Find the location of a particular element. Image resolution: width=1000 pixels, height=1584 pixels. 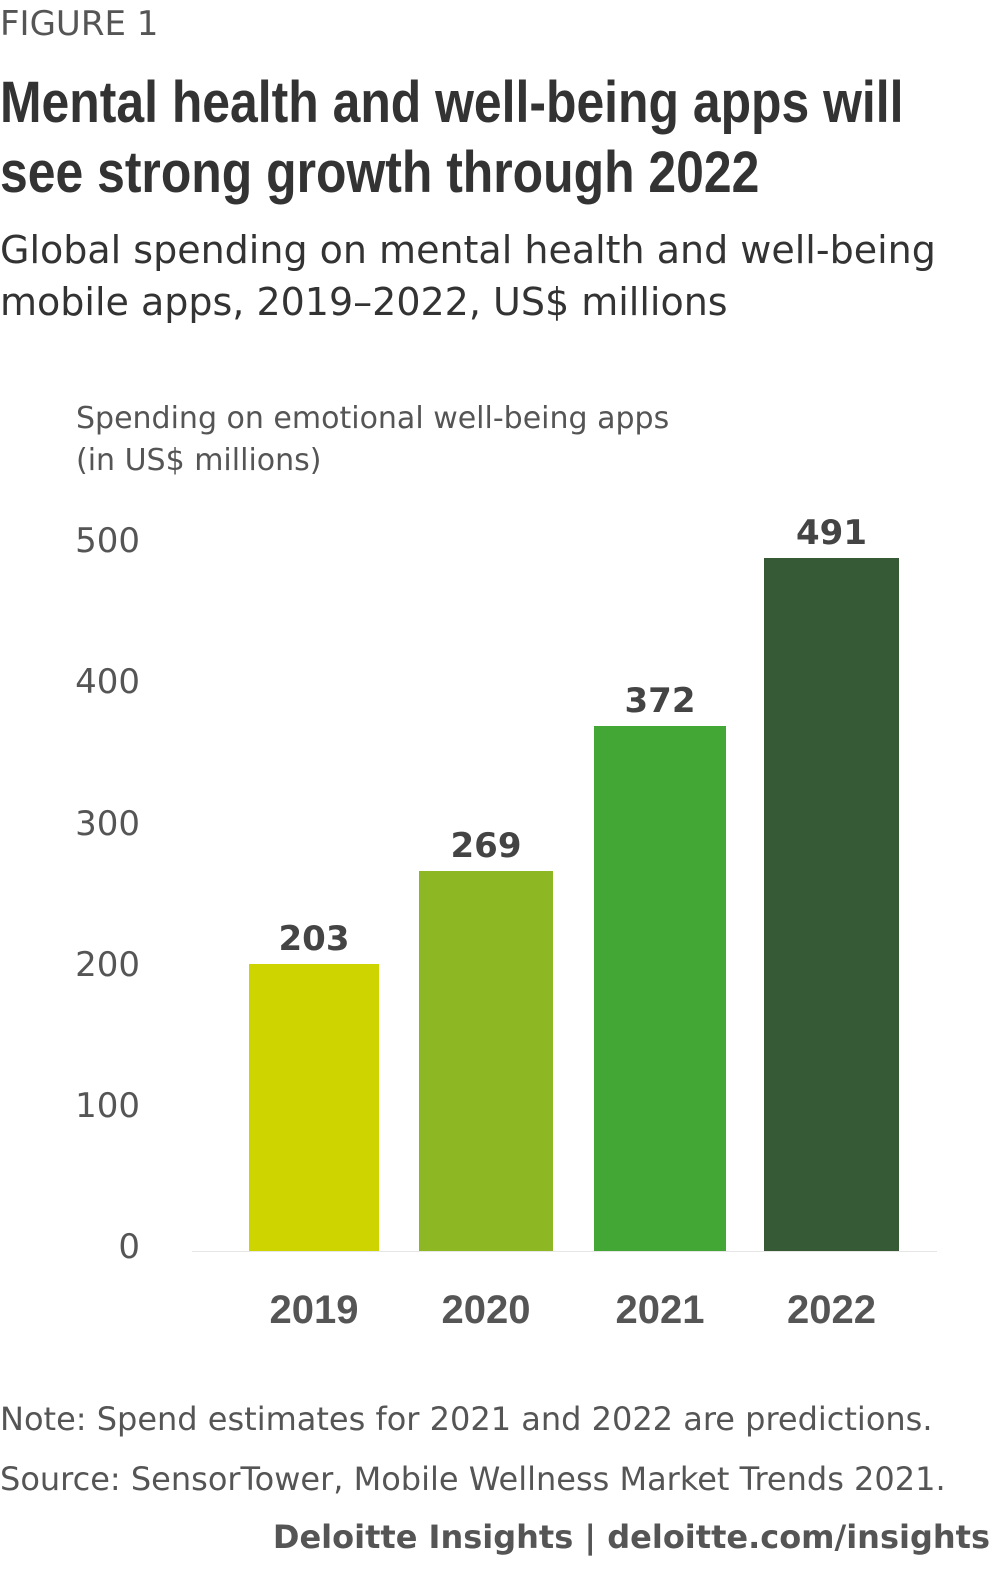

bar-2020 is located at coordinates (486, 1061).